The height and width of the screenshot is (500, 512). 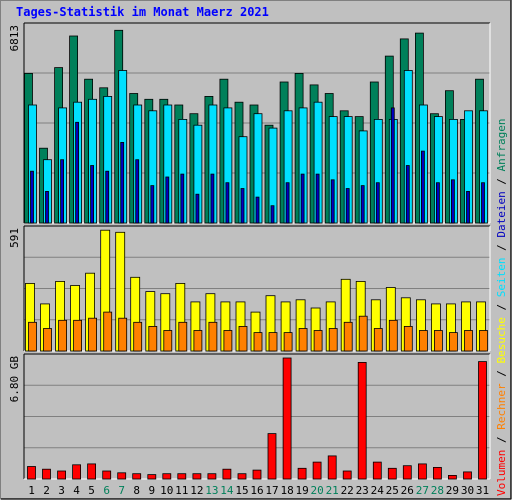 I want to click on x-tick-day-25: 25, so click(x=392, y=490).